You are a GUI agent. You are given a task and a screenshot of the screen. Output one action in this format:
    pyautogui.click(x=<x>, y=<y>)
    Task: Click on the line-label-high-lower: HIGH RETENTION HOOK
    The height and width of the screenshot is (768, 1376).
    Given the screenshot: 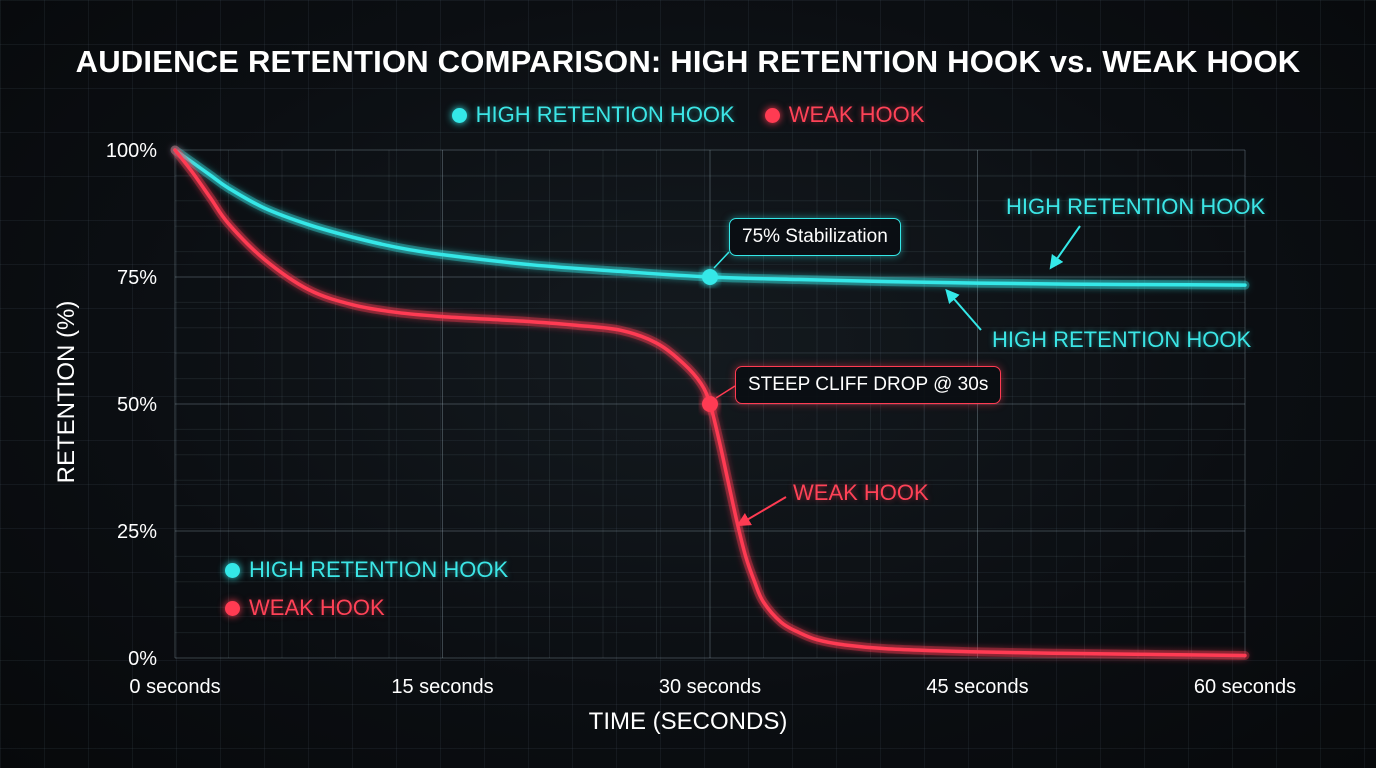 What is the action you would take?
    pyautogui.click(x=1122, y=339)
    